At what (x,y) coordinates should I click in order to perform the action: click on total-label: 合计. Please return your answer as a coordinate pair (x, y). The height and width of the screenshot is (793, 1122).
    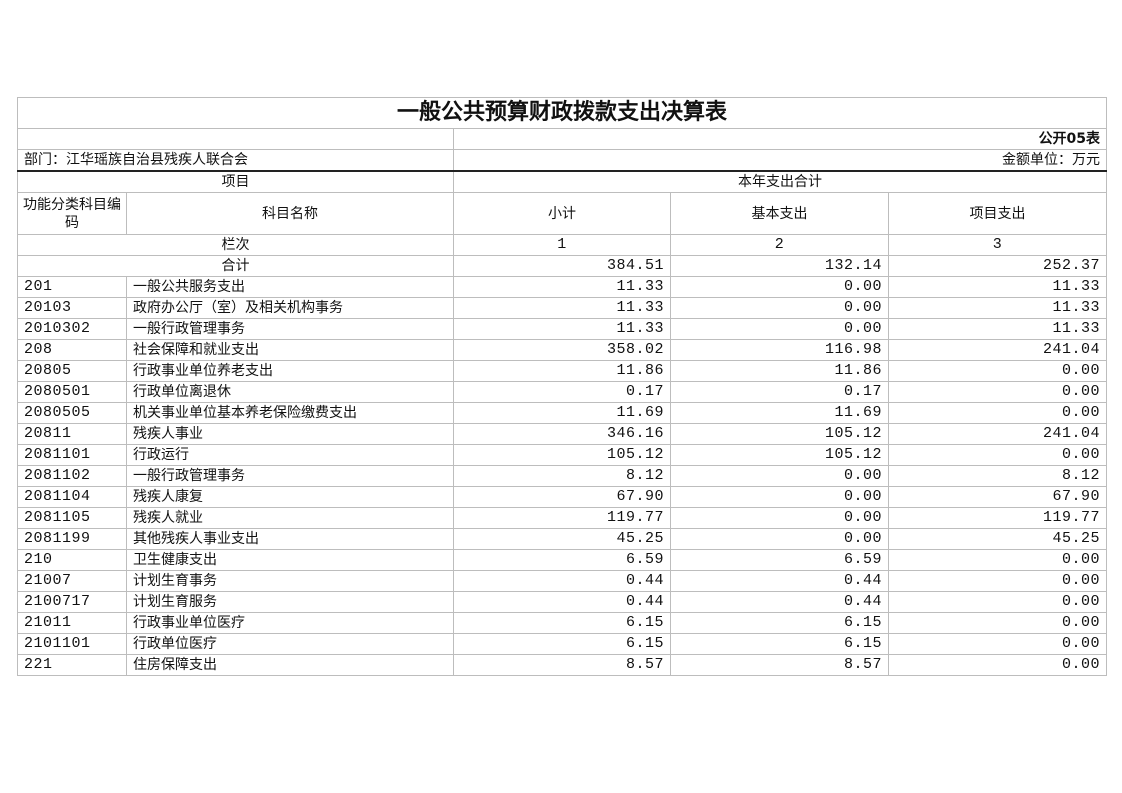
    Looking at the image, I should click on (235, 266).